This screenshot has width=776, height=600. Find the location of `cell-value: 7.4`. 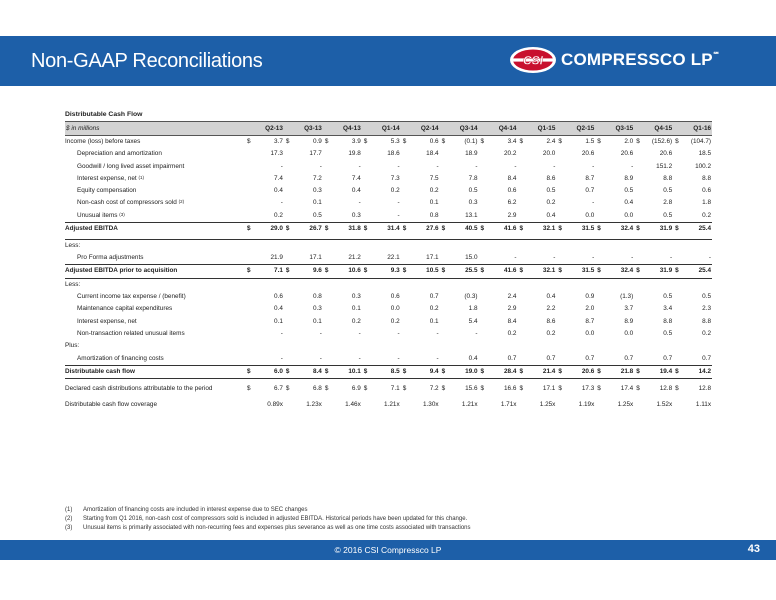

cell-value: 7.4 is located at coordinates (278, 178).